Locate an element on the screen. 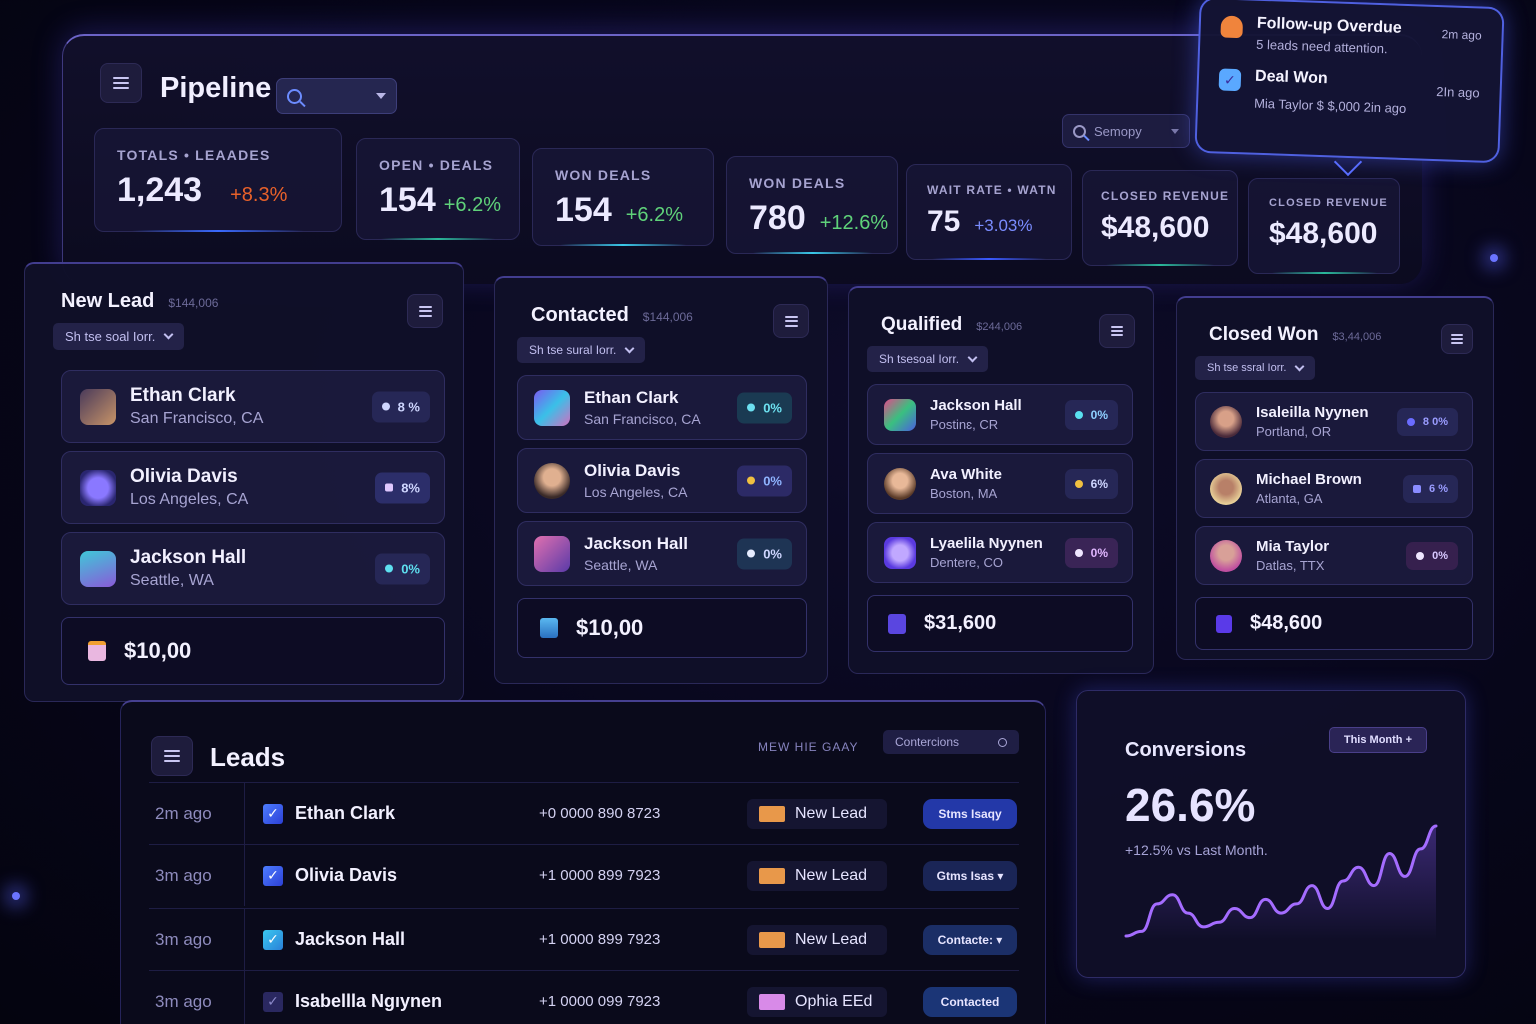 This screenshot has height=1024, width=1536. hamburger-icon is located at coordinates (1457, 339).